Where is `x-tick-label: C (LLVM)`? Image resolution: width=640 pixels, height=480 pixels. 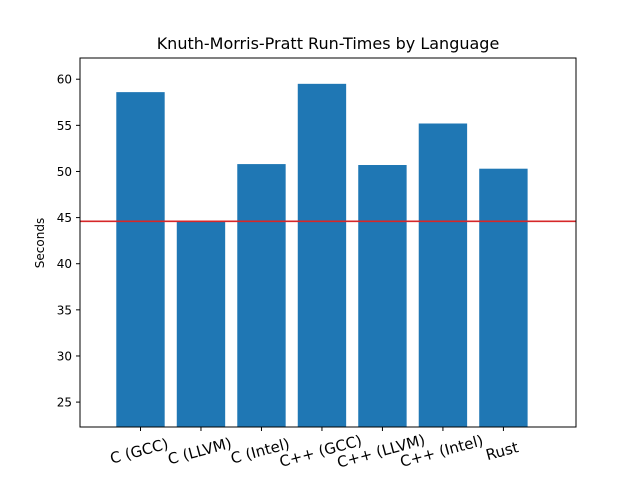 x-tick-label: C (LLVM) is located at coordinates (200, 451).